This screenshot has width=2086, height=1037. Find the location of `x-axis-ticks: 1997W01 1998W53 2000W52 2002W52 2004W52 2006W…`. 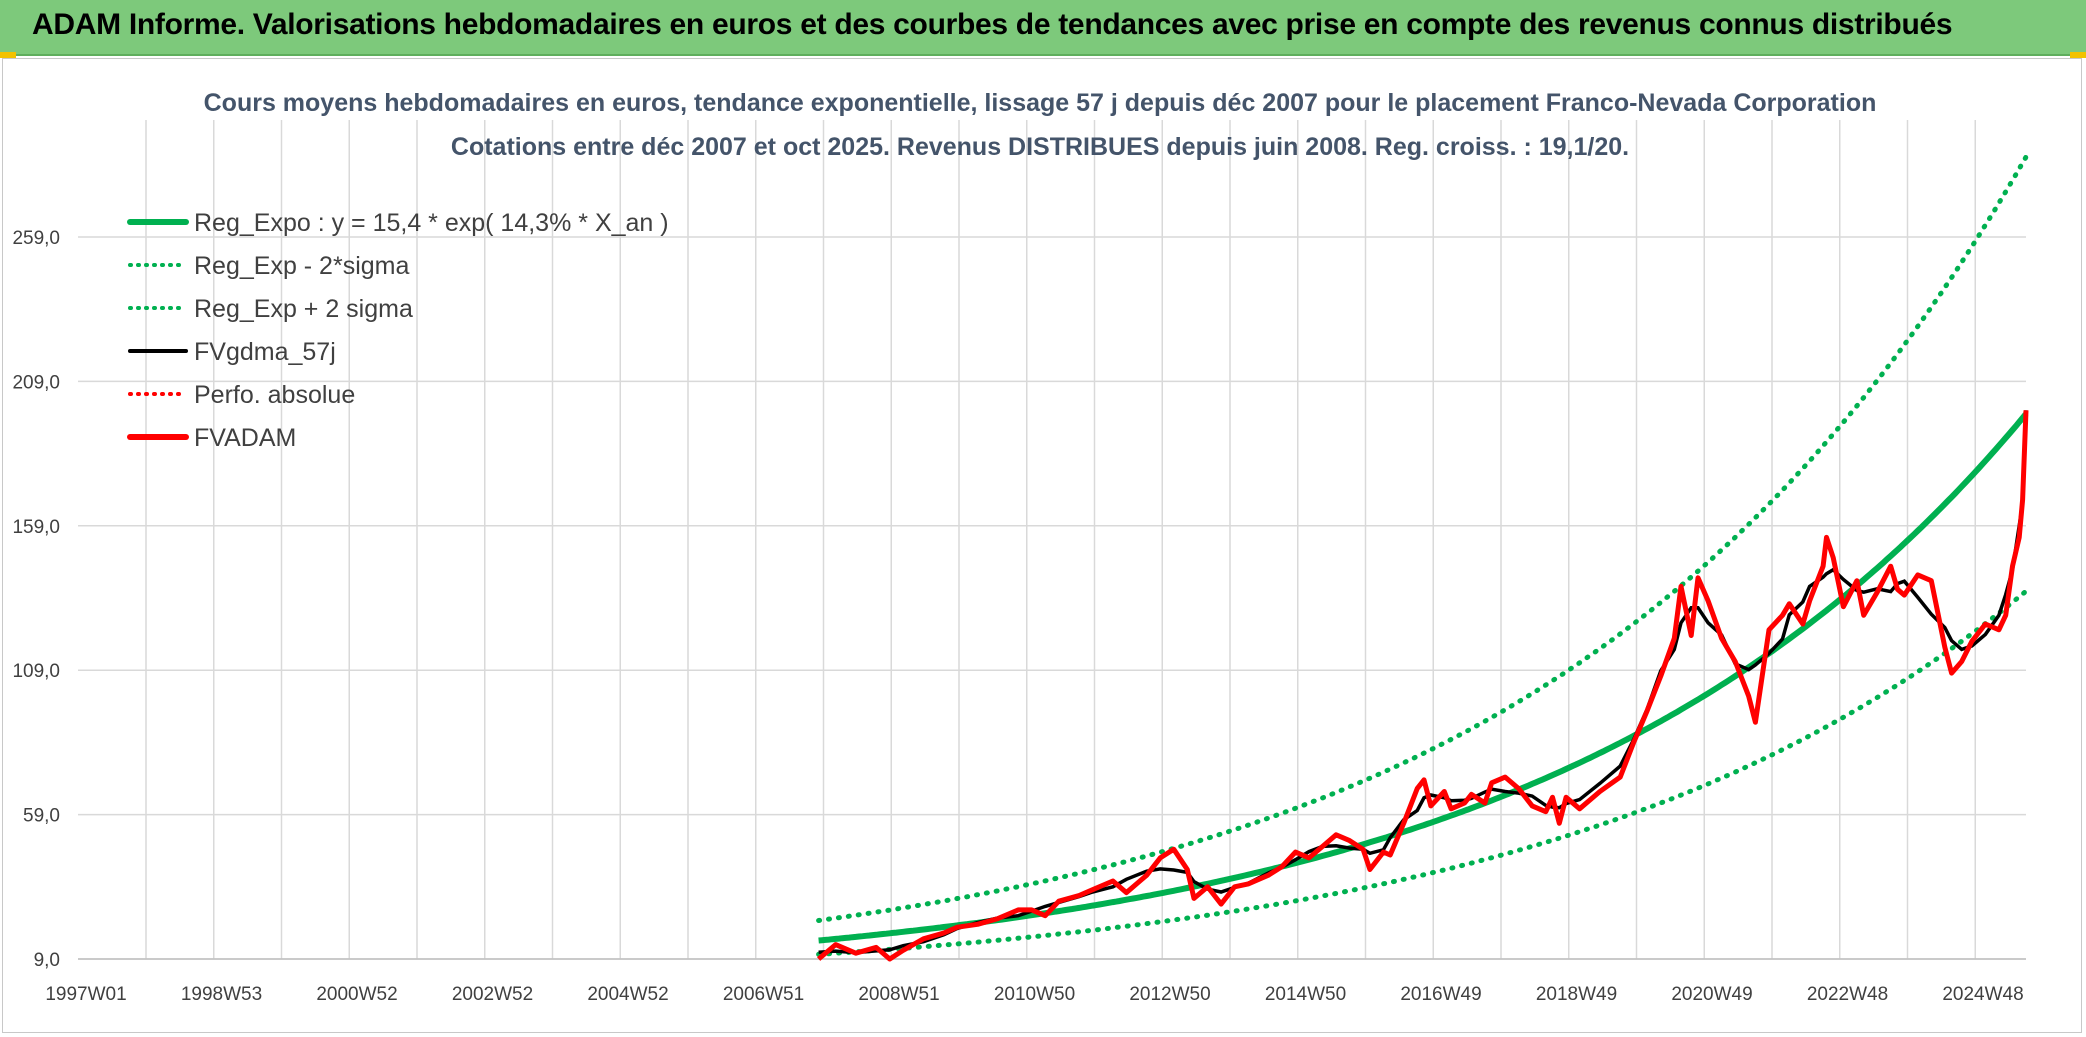

x-axis-ticks: 1997W01 1998W53 2000W52 2002W52 2004W52 2006W… is located at coordinates (1034, 994).